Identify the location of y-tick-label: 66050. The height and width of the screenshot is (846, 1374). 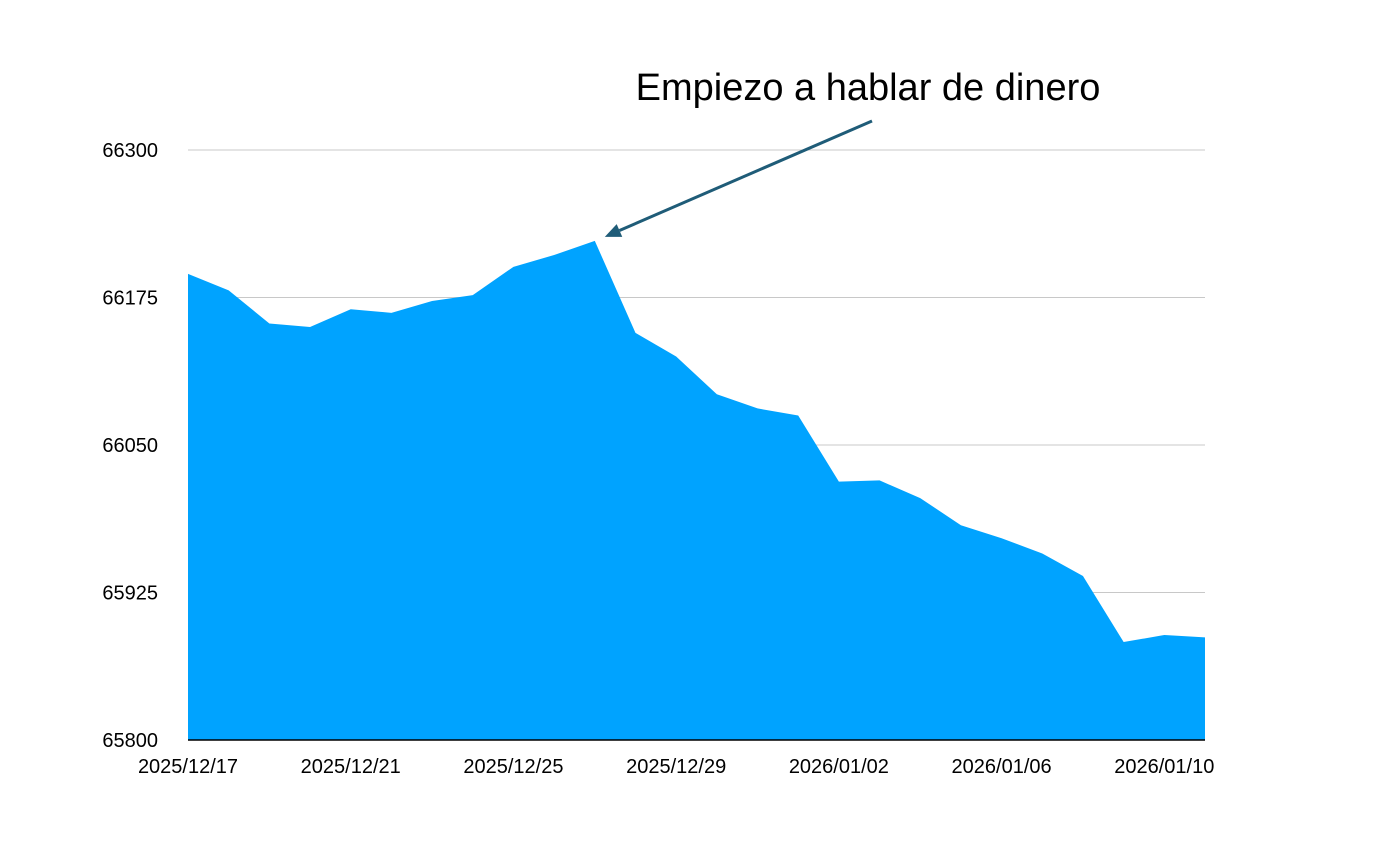
(130, 446).